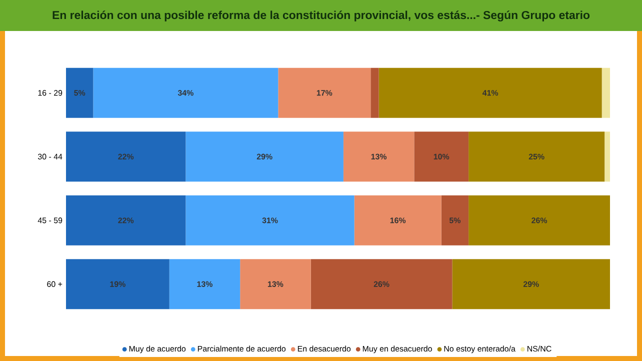 This screenshot has width=642, height=361. What do you see at coordinates (321, 16) in the screenshot?
I see `chart-title: En relación con una posible reforma de la constitución provincial, vos estás...- Según Grupo etario` at bounding box center [321, 16].